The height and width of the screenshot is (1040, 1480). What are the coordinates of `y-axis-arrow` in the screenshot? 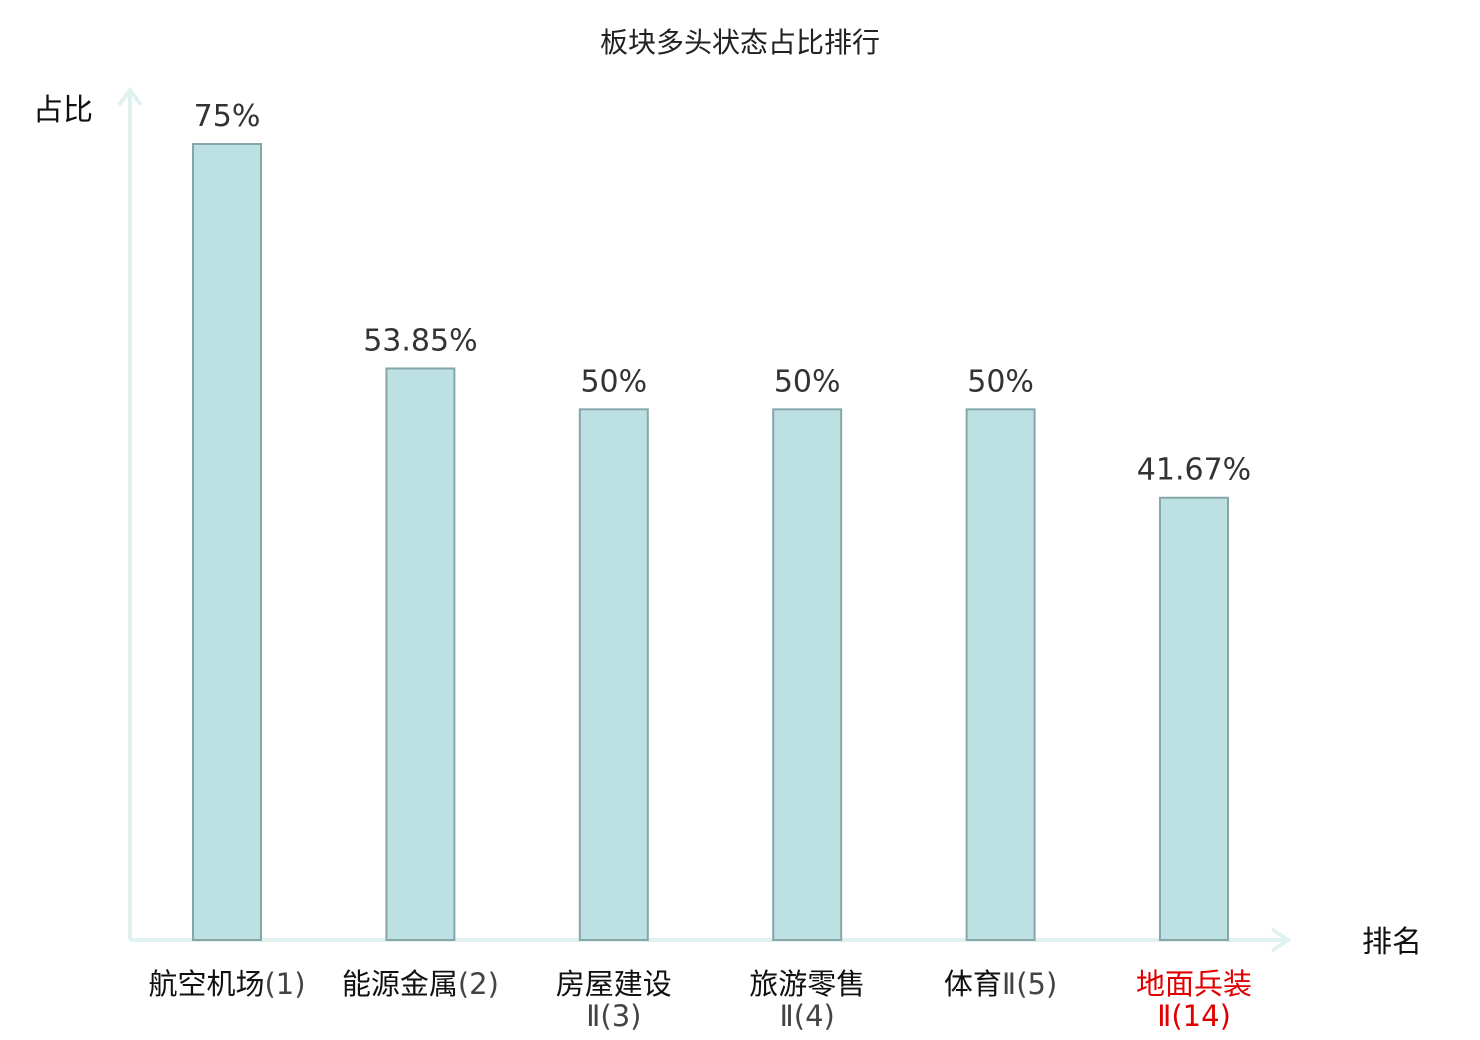 It's located at (130, 96).